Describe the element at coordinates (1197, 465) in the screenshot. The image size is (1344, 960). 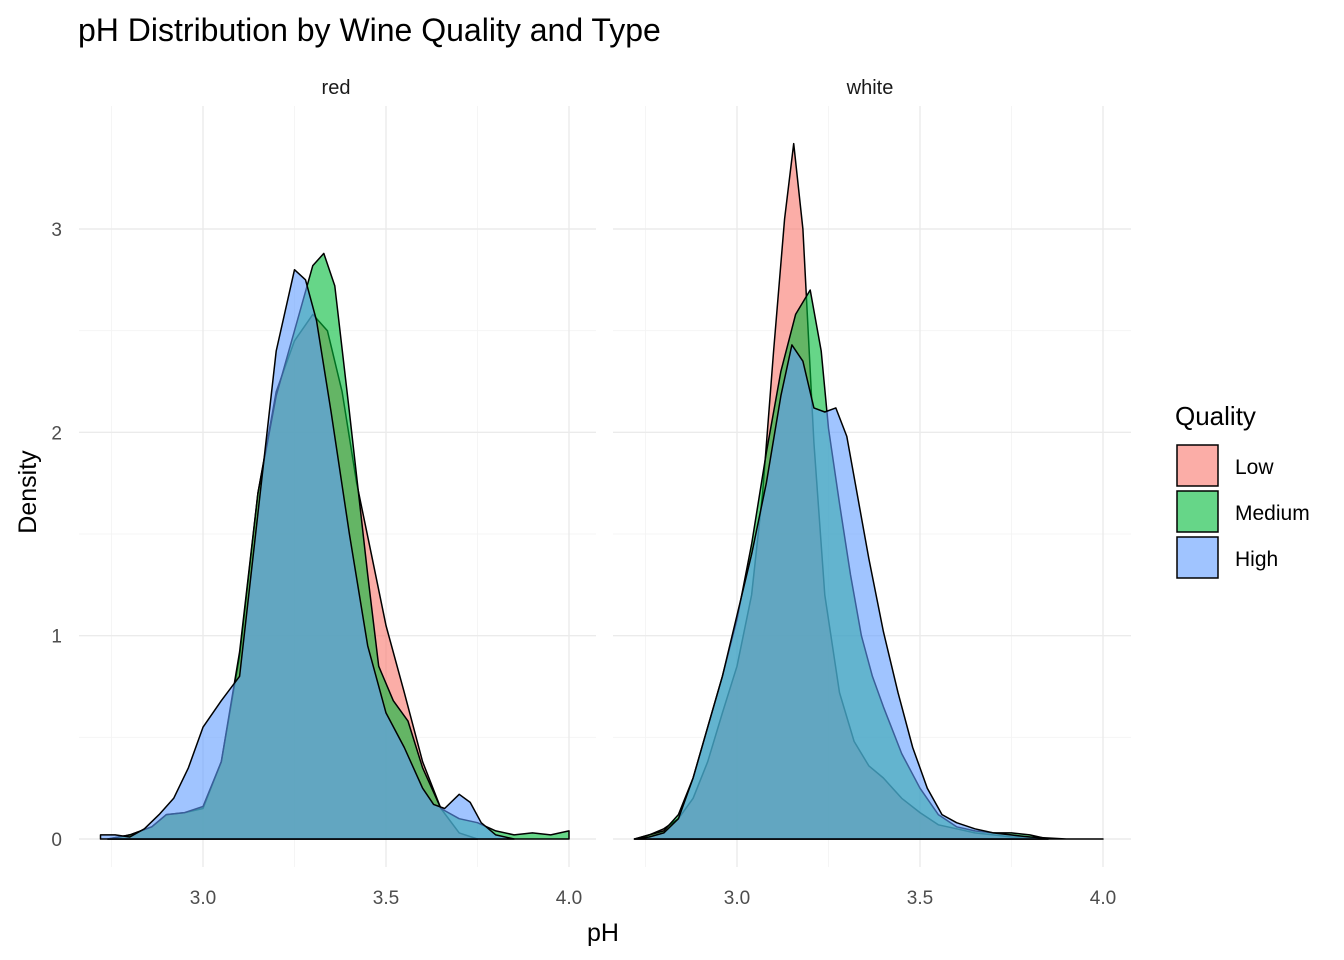
I see `legend-key-low` at that location.